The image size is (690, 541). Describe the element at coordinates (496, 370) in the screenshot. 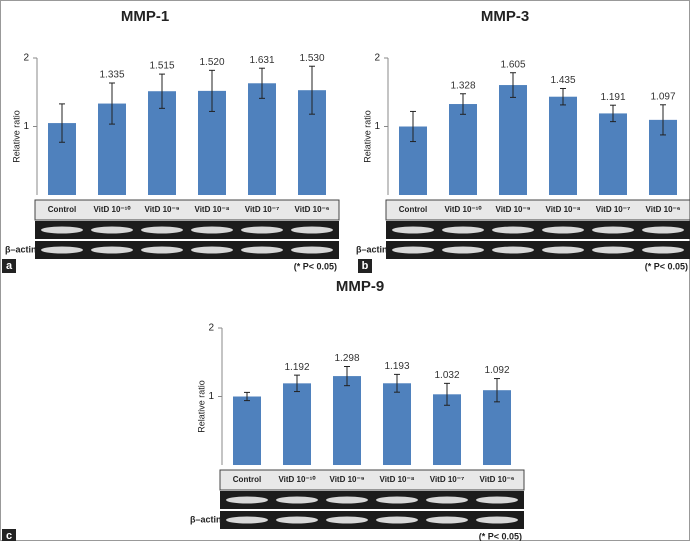

I see `value-label: 1.092` at that location.